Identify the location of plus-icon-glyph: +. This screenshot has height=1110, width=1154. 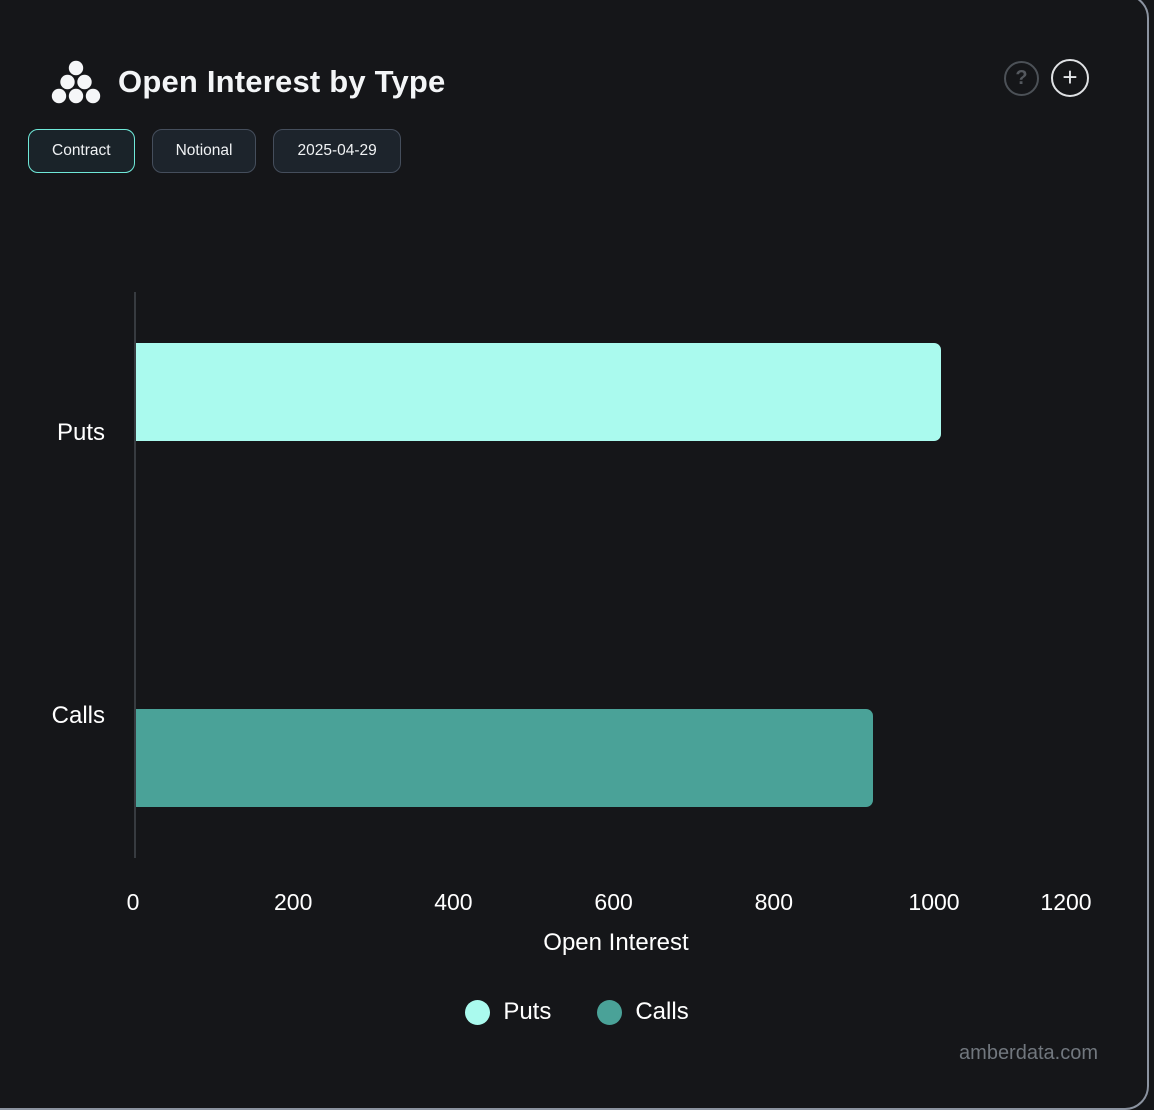
(1070, 76).